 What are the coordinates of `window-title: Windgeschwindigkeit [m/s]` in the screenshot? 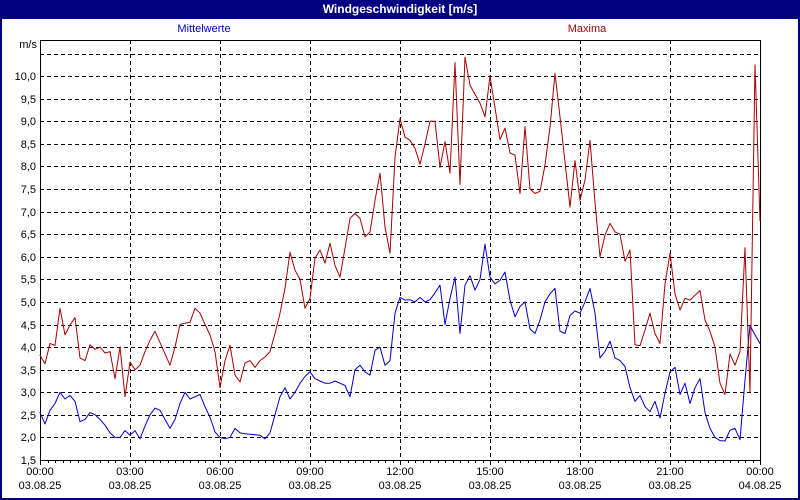 It's located at (400, 9).